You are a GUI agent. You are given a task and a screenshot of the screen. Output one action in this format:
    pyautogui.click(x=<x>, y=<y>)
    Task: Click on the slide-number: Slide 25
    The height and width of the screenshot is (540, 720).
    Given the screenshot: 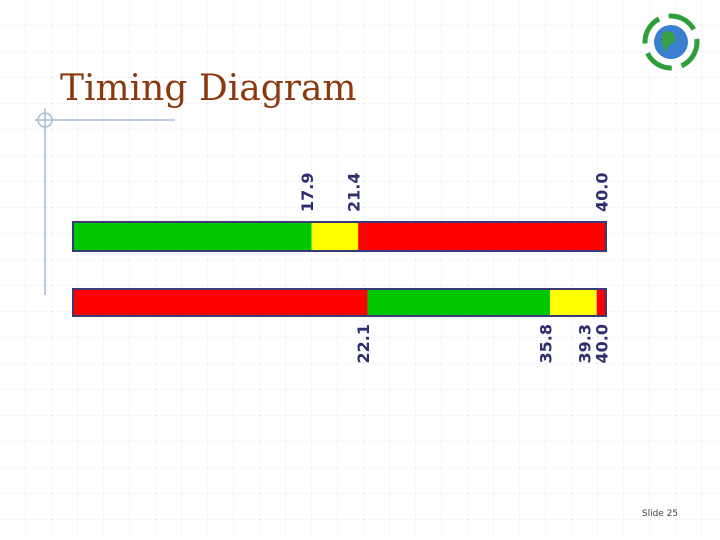 What is the action you would take?
    pyautogui.click(x=660, y=514)
    